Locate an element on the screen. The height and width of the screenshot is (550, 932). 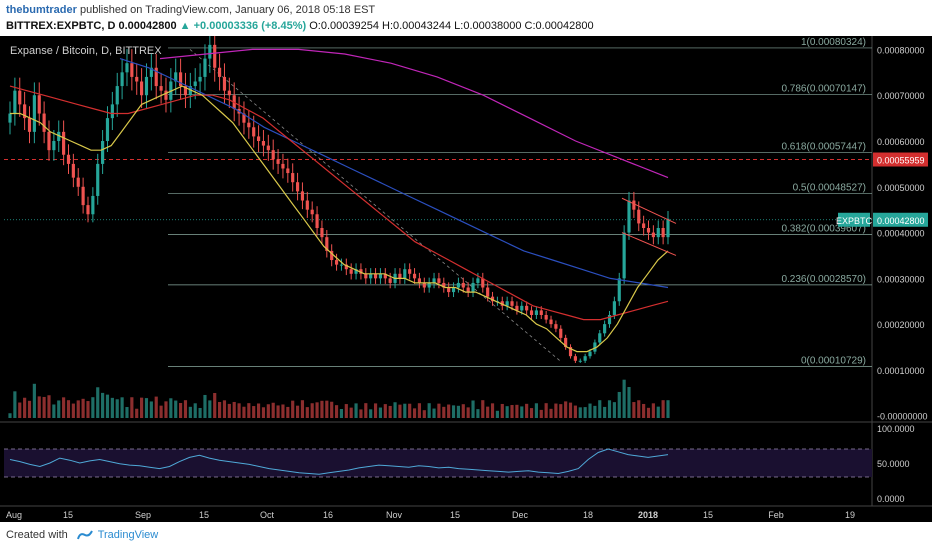
red-line-label: 0.00055959 is located at coordinates (901, 161).